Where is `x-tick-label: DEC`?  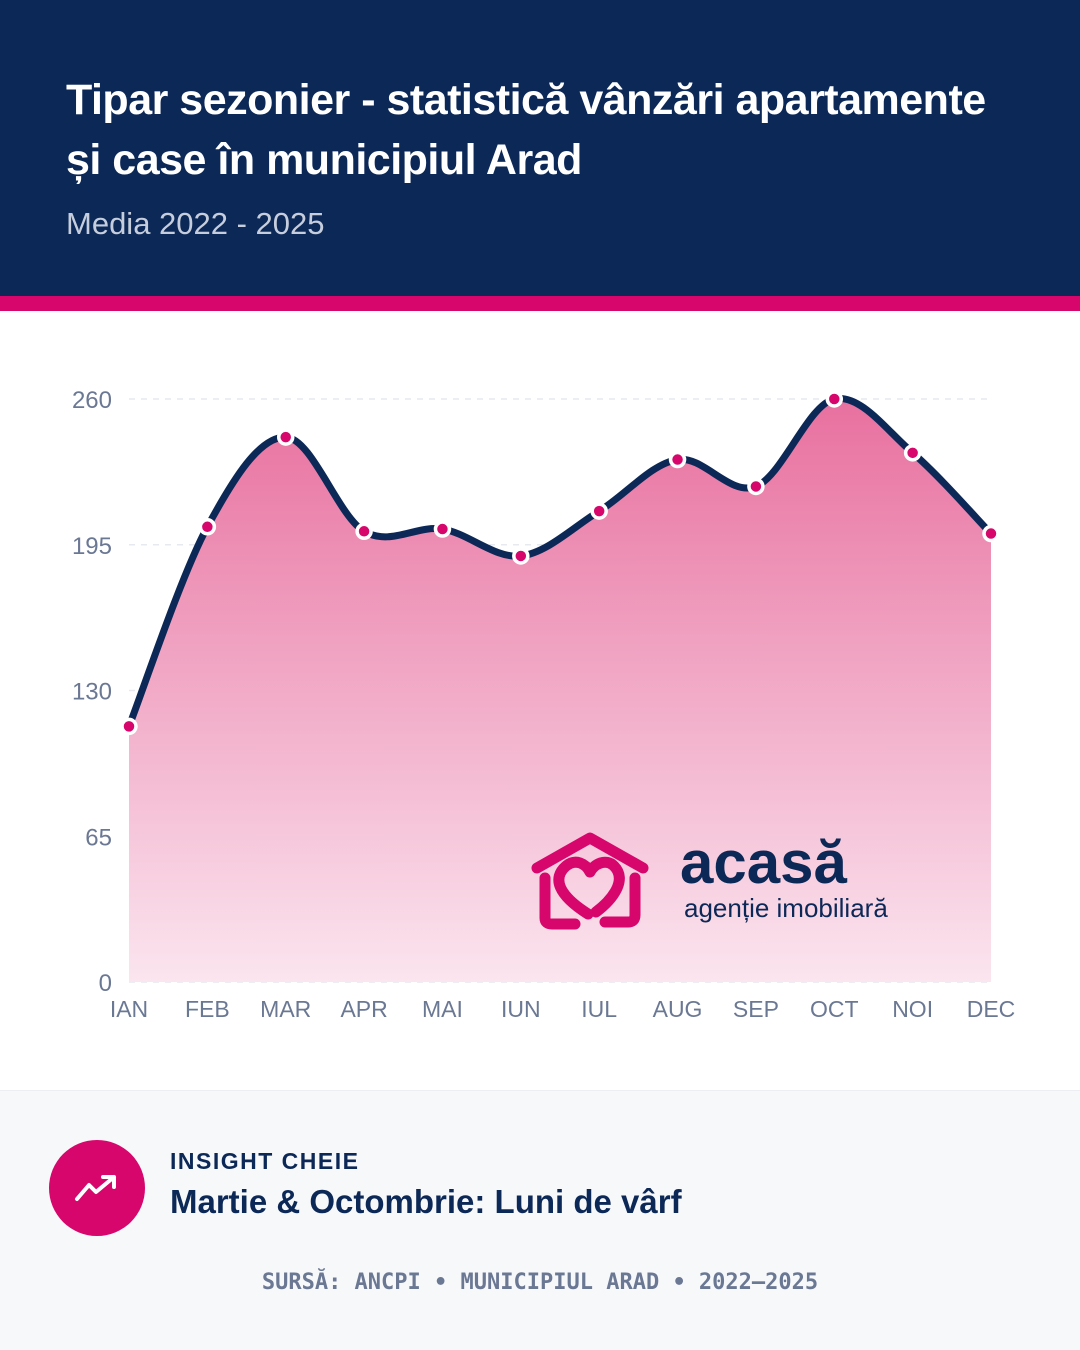 x-tick-label: DEC is located at coordinates (991, 1009).